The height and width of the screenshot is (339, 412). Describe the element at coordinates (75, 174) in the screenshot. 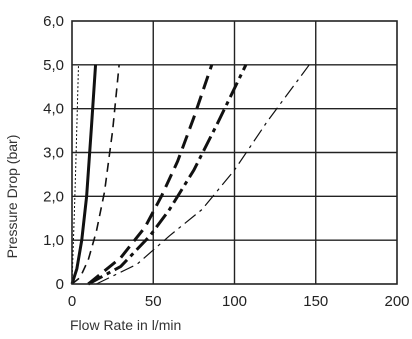

I see `series-line-1-dotted` at that location.